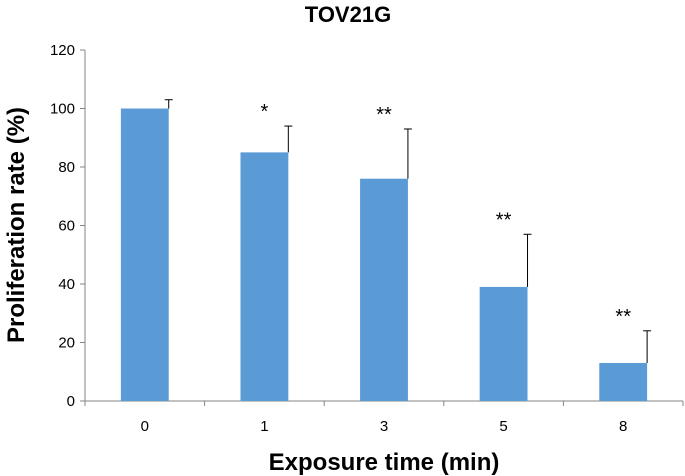  Describe the element at coordinates (62, 109) in the screenshot. I see `y-tick-label: 100` at that location.